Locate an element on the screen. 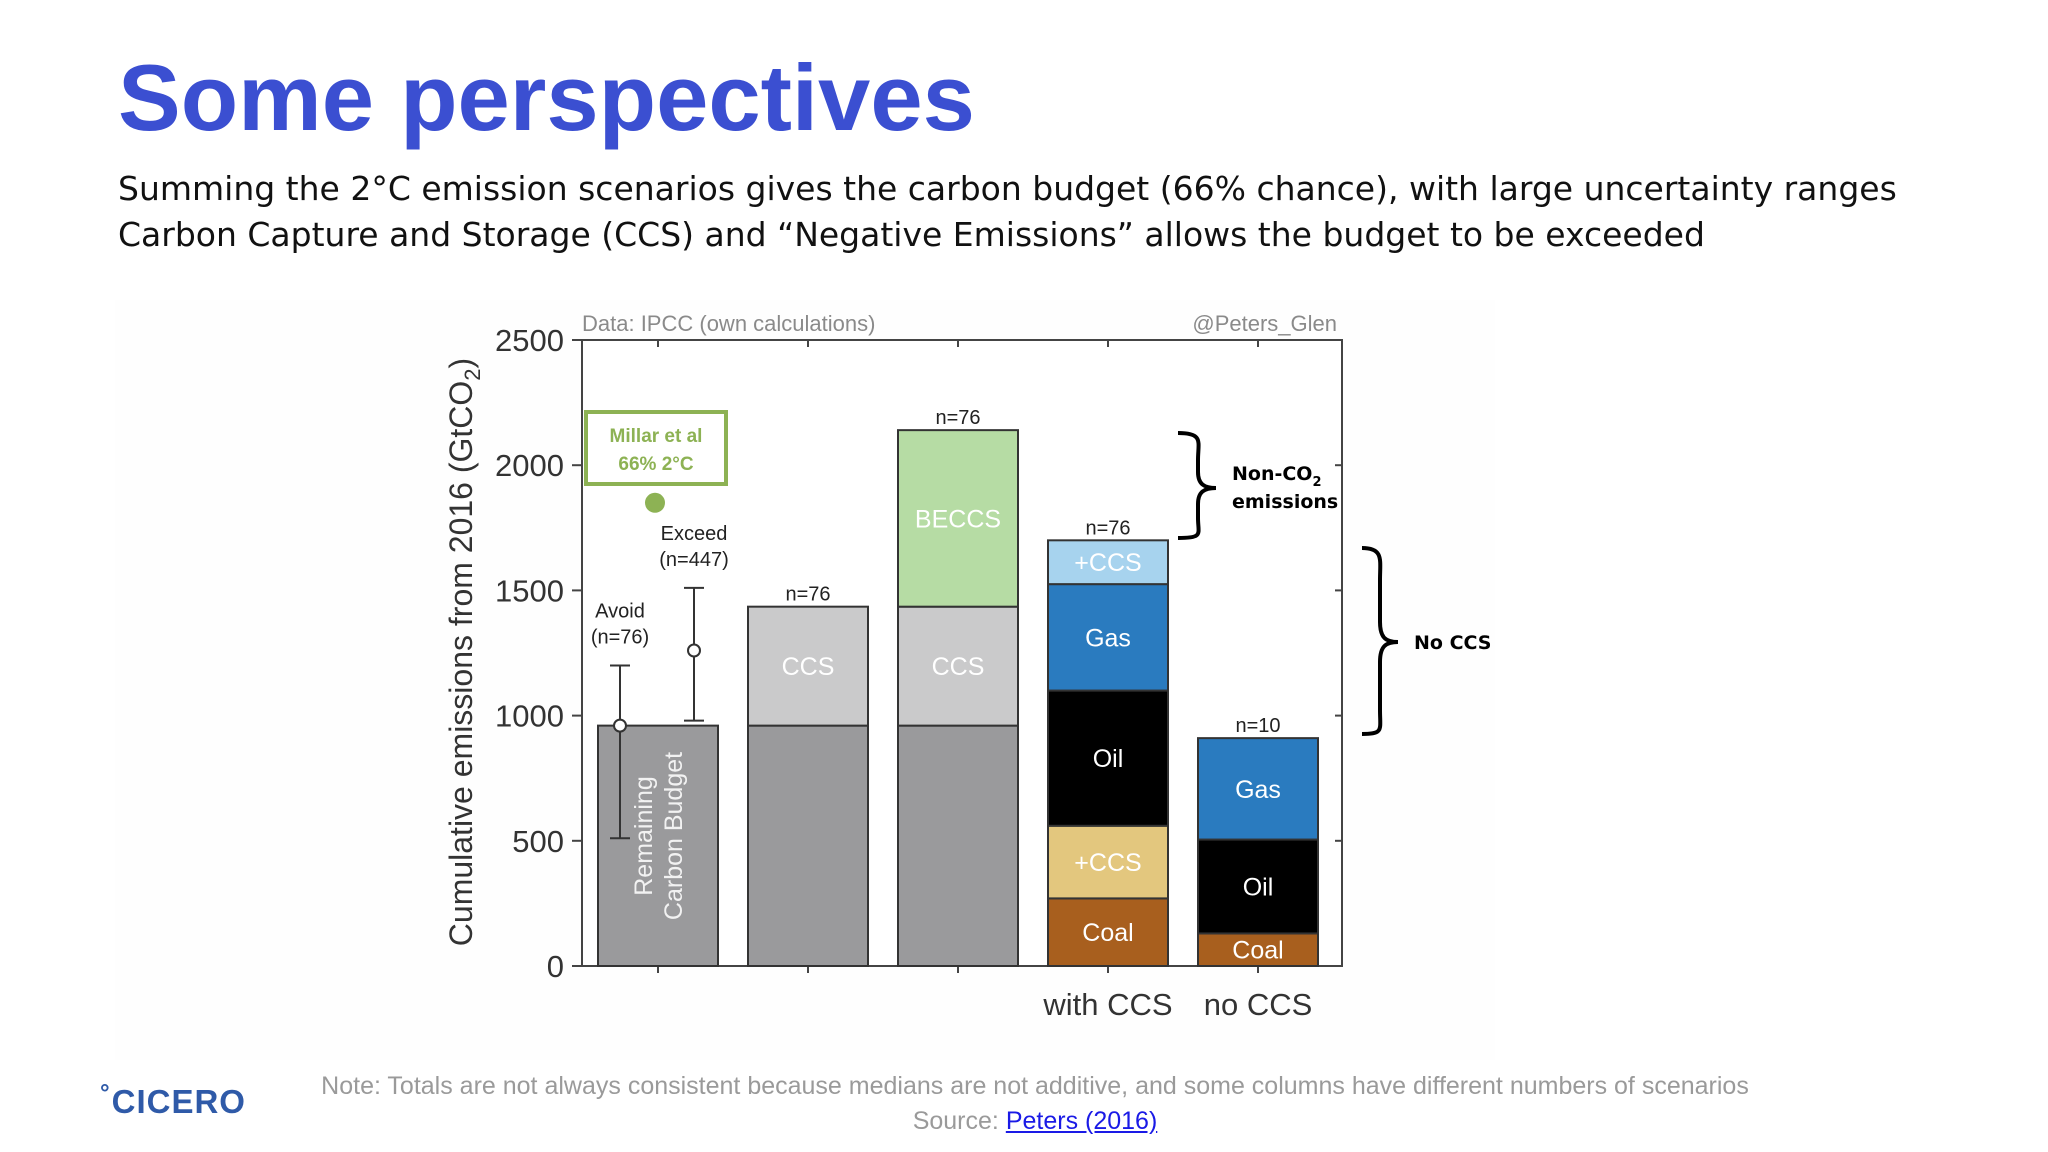 This screenshot has height=1152, width=2048. y-axis-title: Cumulative emissions from 2016 (GtCO2) is located at coordinates (464, 652).